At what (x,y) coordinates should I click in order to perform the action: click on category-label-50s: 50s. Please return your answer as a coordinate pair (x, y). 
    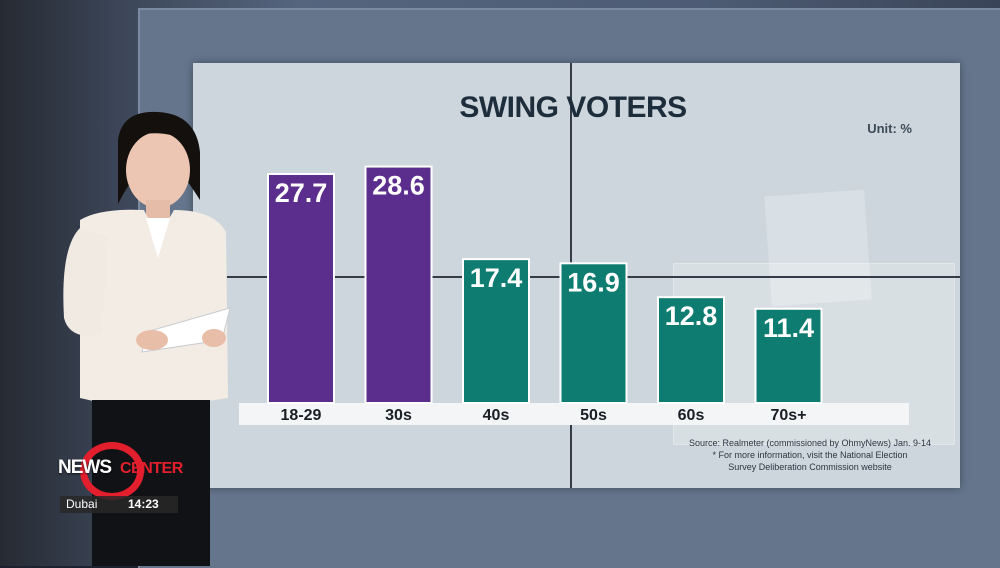
    Looking at the image, I should click on (593, 415).